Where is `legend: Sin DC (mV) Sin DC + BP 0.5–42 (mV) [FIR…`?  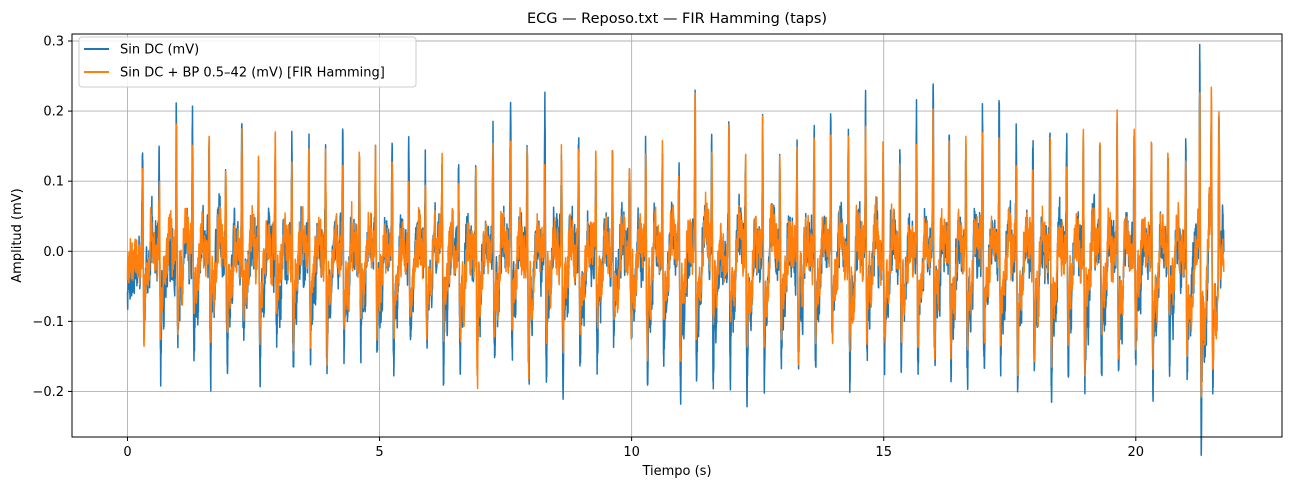 legend: Sin DC (mV) Sin DC + BP 0.5–42 (mV) [FIR… is located at coordinates (247, 62).